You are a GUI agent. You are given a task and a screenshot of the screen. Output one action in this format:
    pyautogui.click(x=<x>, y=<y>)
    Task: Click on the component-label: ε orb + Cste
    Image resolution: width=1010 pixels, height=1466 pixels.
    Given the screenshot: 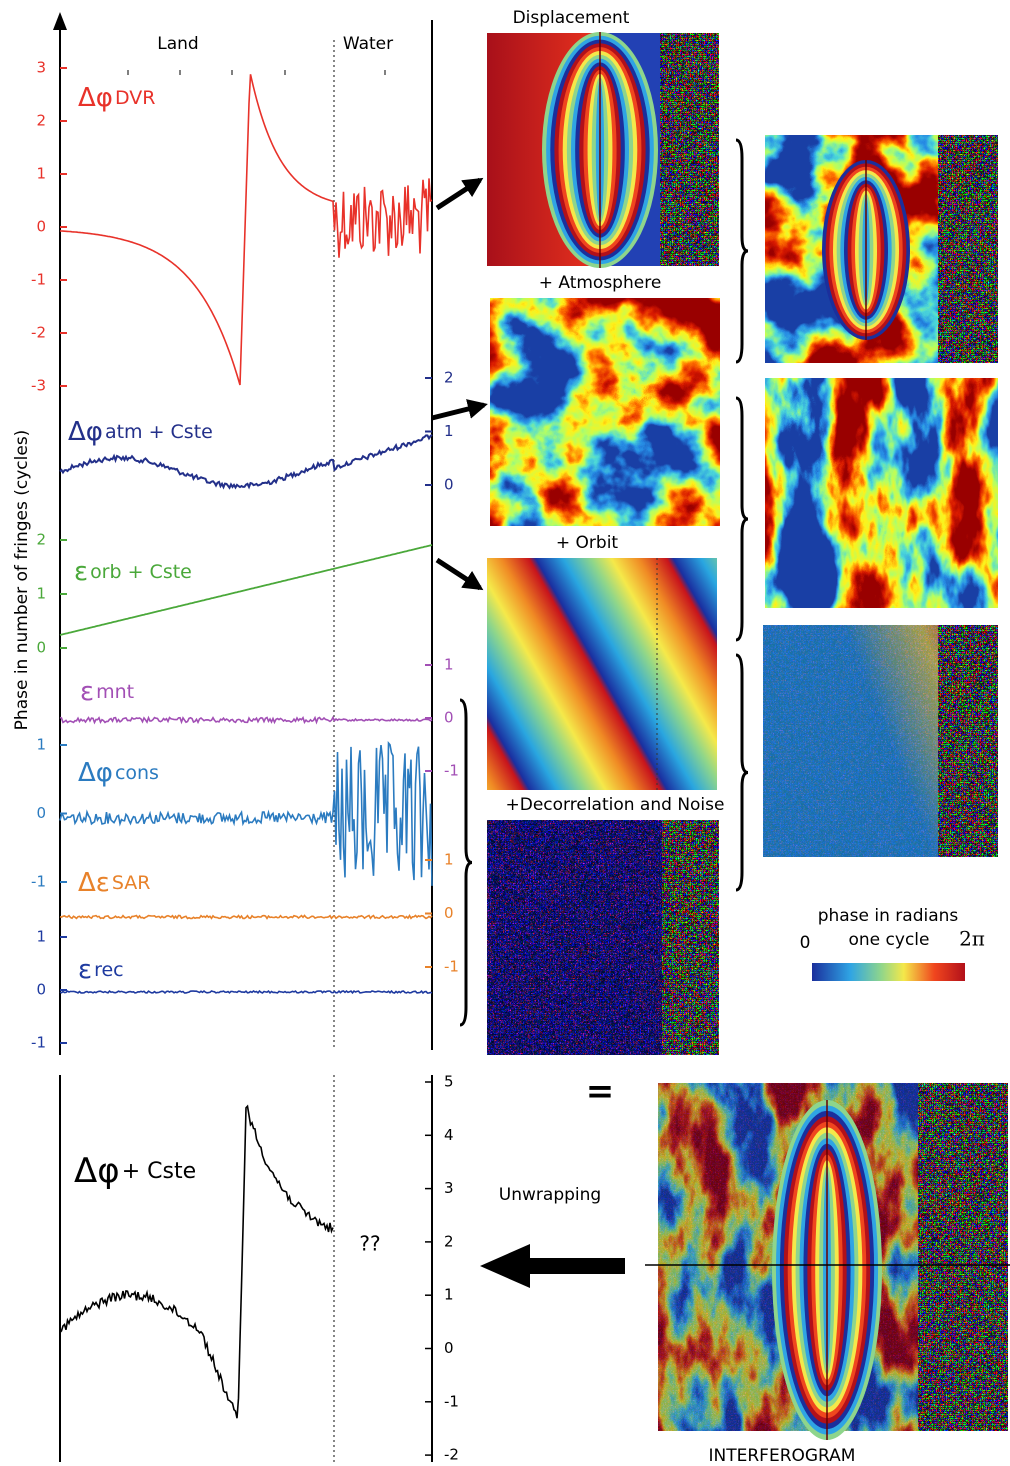 What is the action you would take?
    pyautogui.click(x=133, y=572)
    